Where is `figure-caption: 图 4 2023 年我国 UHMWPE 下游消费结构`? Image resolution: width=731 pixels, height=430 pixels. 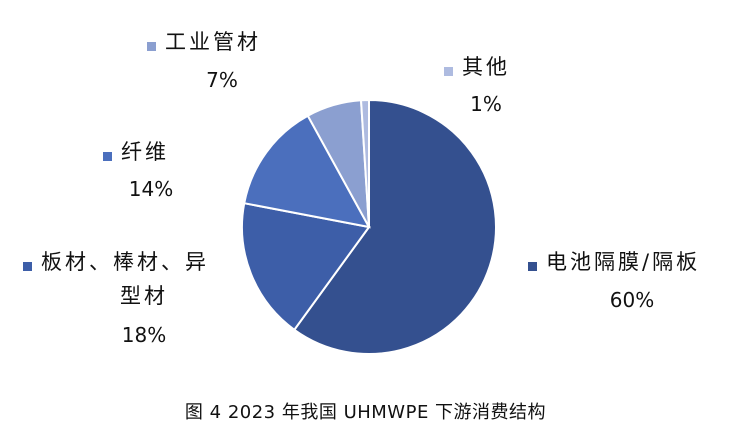 figure-caption: 图 4 2023 年我国 UHMWPE 下游消费结构 is located at coordinates (365, 412).